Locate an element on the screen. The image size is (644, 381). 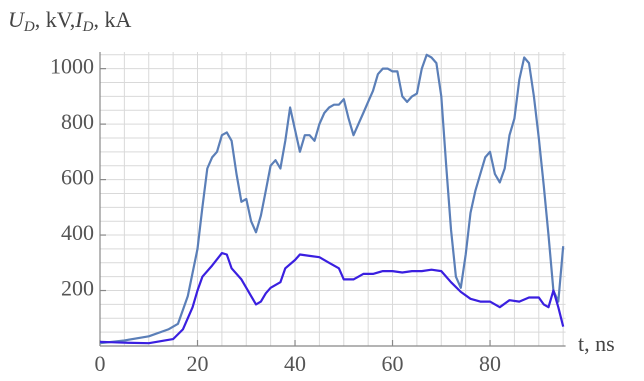
label-part: , kA is located at coordinates (112, 19).